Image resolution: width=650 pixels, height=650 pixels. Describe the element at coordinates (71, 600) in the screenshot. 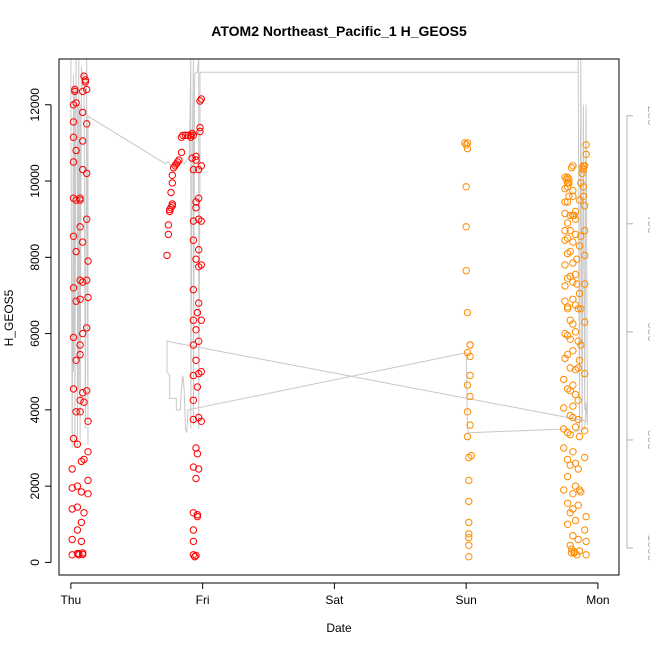

I see `x-tick-label: Thu` at that location.